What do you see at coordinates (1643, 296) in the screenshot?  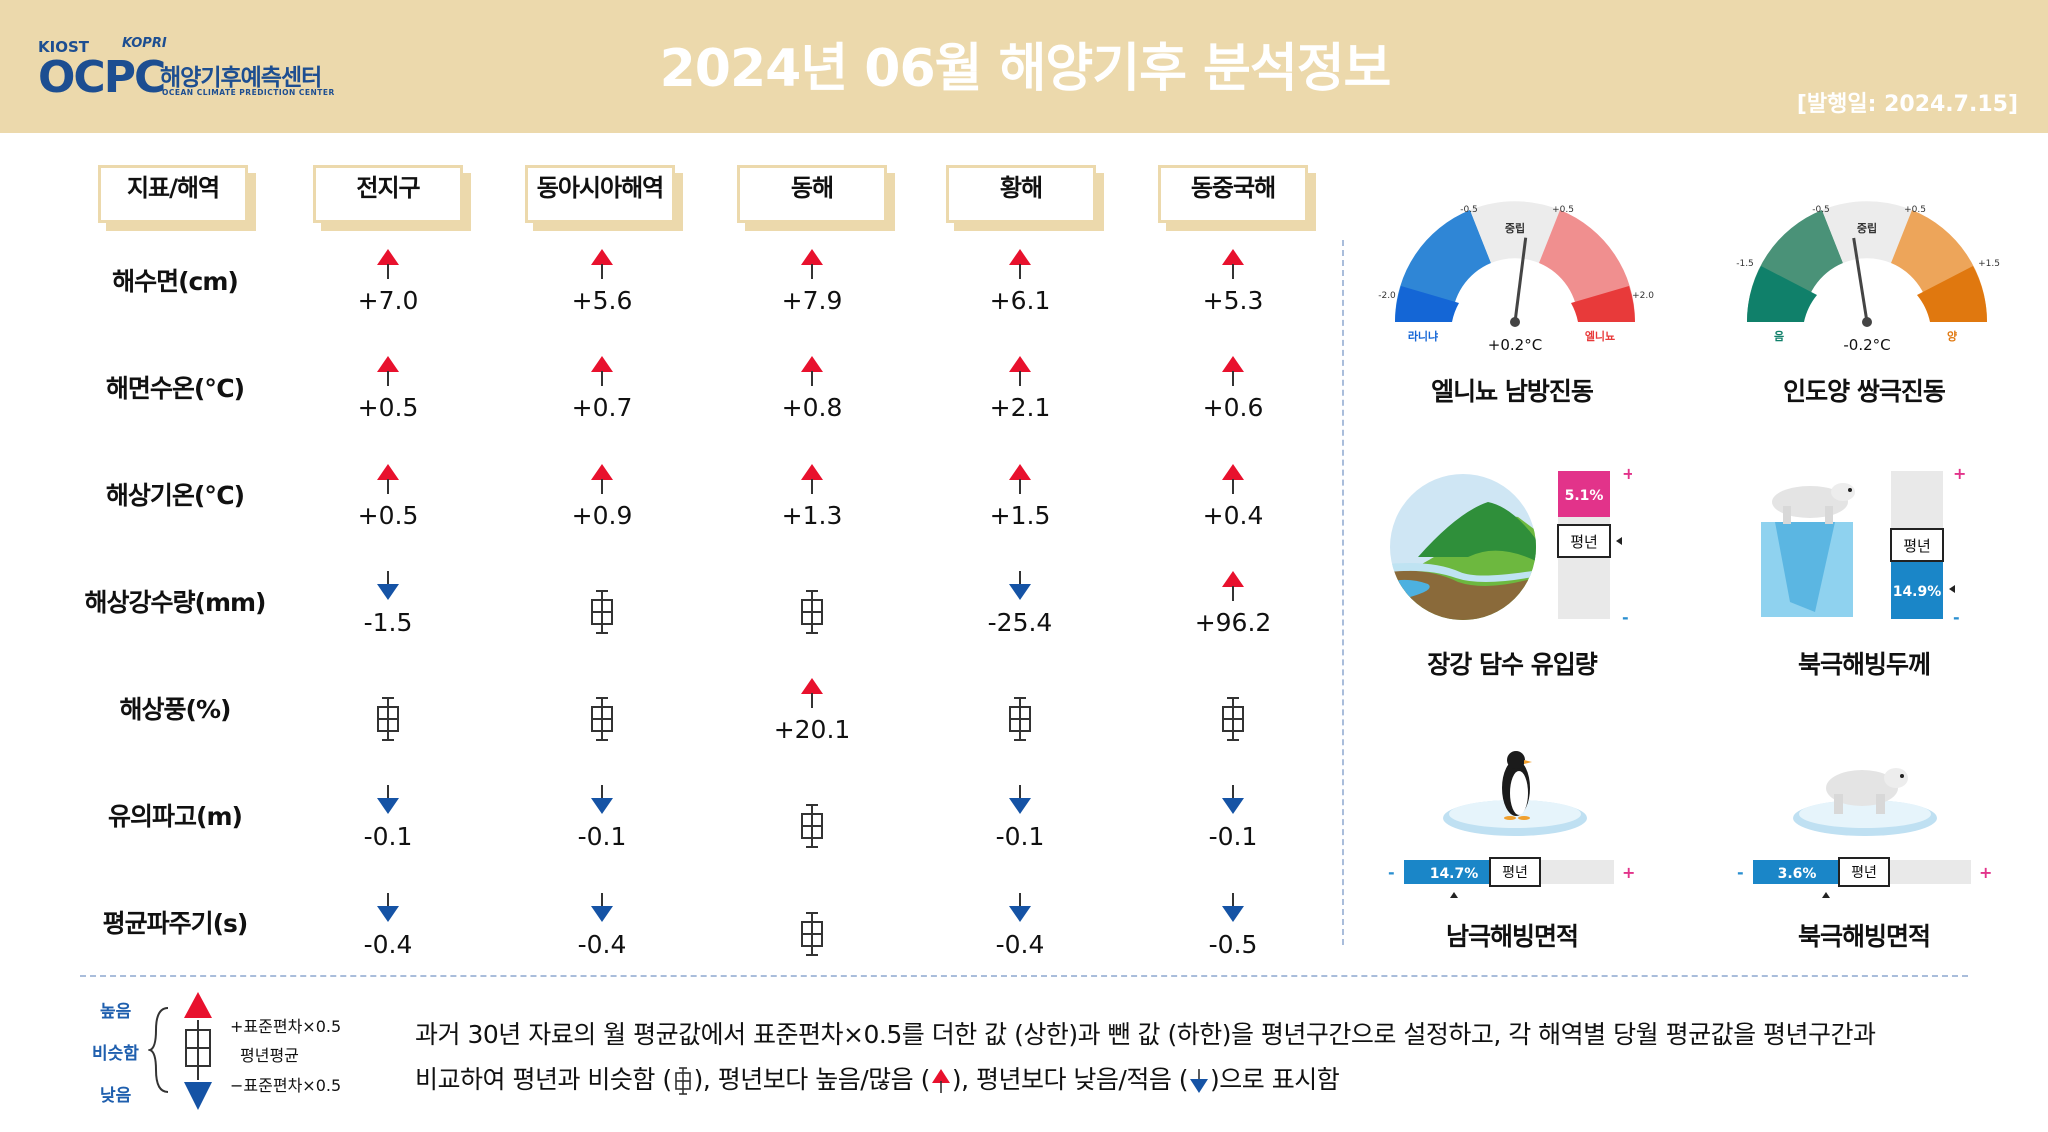 I see `enso-tick-pos20: +2.0` at bounding box center [1643, 296].